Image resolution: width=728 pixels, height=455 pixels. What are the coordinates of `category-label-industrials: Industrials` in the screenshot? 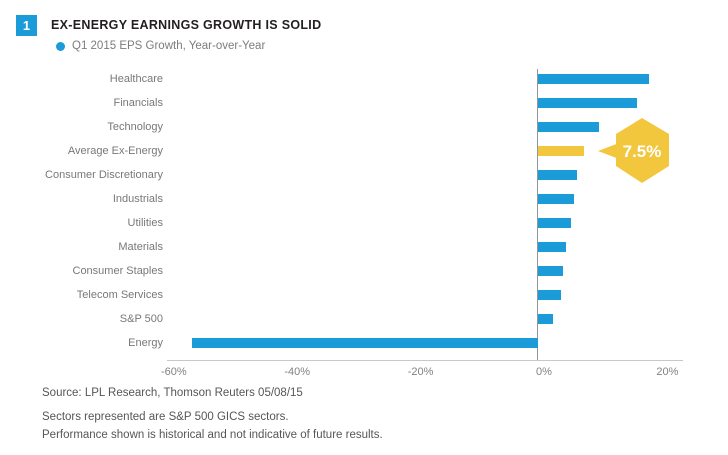 It's located at (137, 198).